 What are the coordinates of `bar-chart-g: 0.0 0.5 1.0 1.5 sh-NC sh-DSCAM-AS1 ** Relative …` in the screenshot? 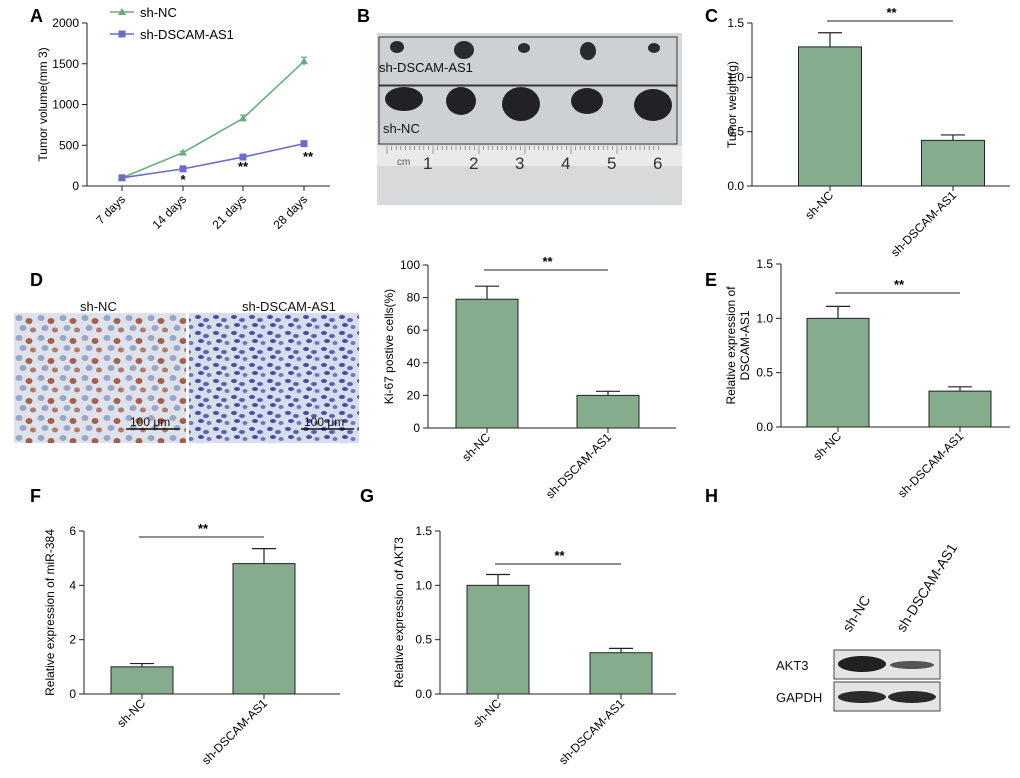 It's located at (534, 645).